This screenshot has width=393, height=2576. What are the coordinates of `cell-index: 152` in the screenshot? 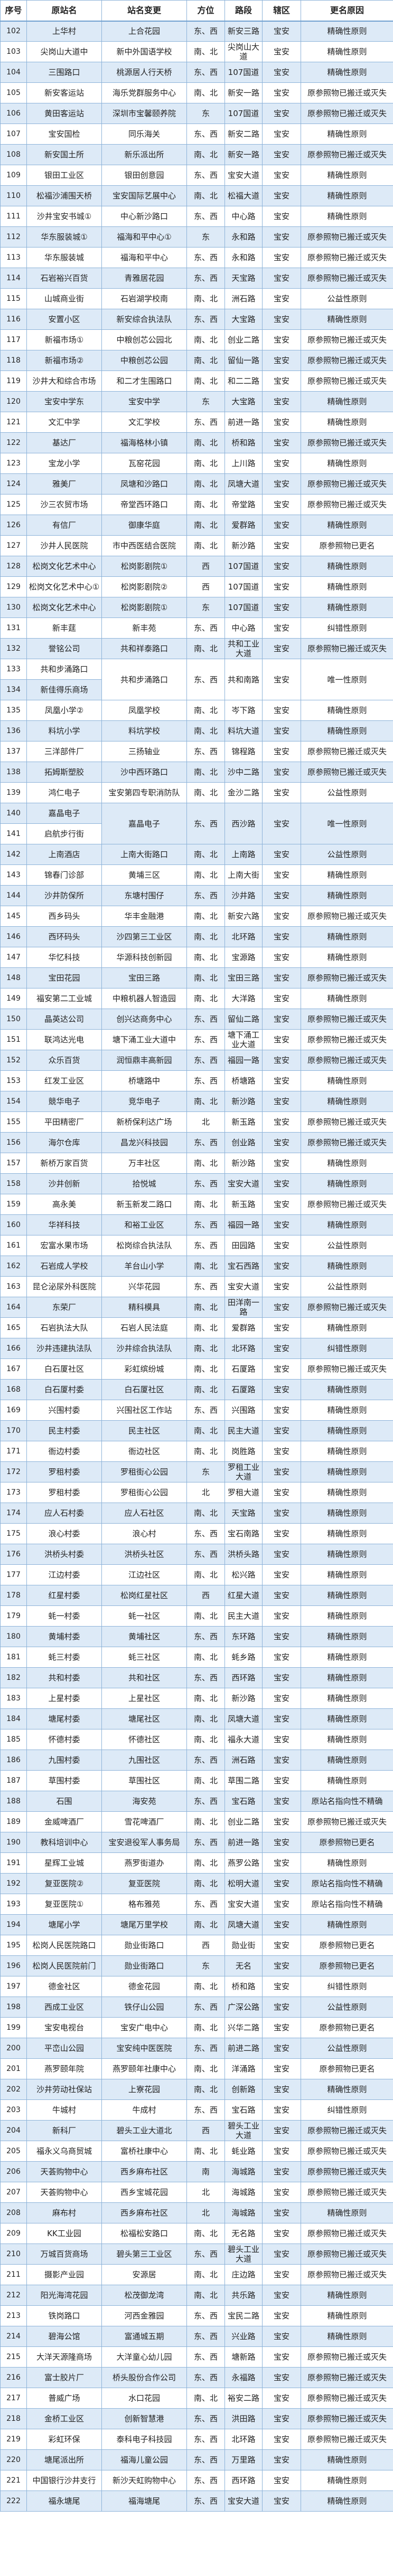 It's located at (13, 1060).